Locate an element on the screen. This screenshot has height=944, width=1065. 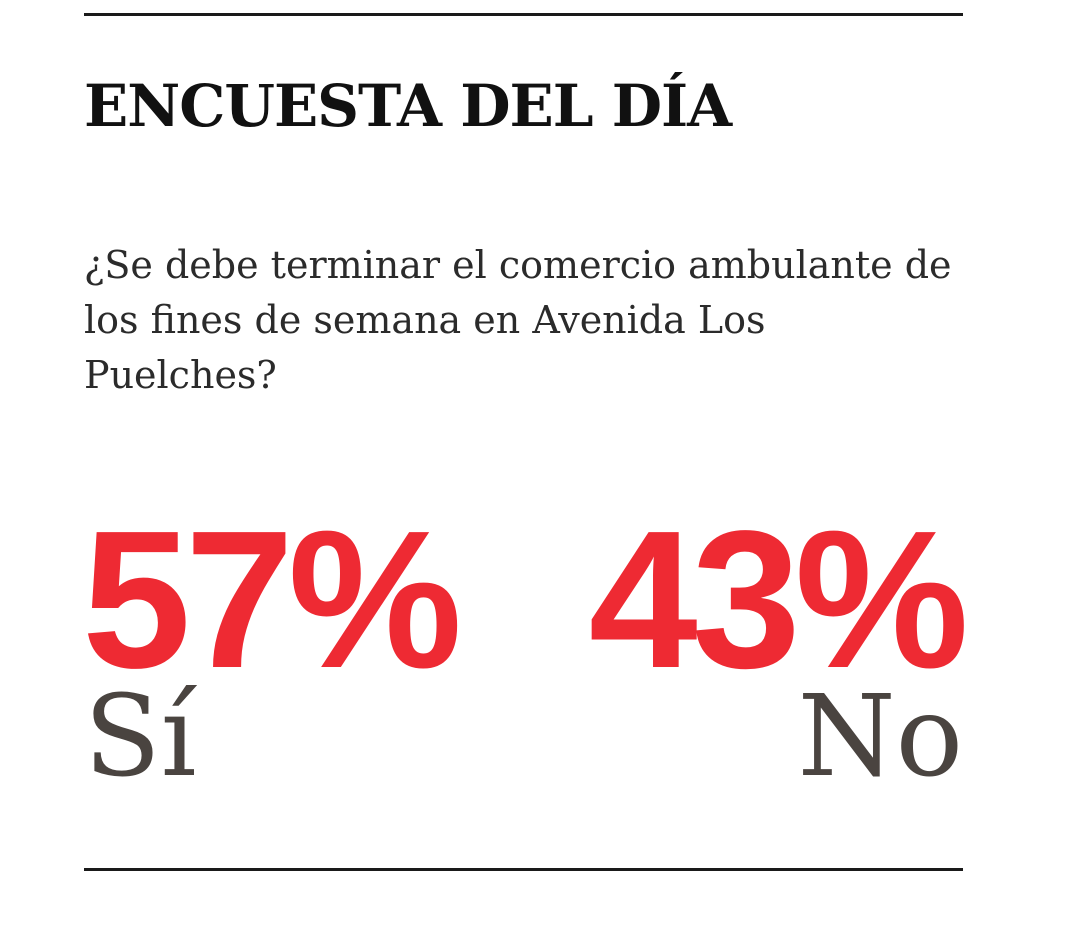
result-no-label: No is located at coordinates (880, 737).